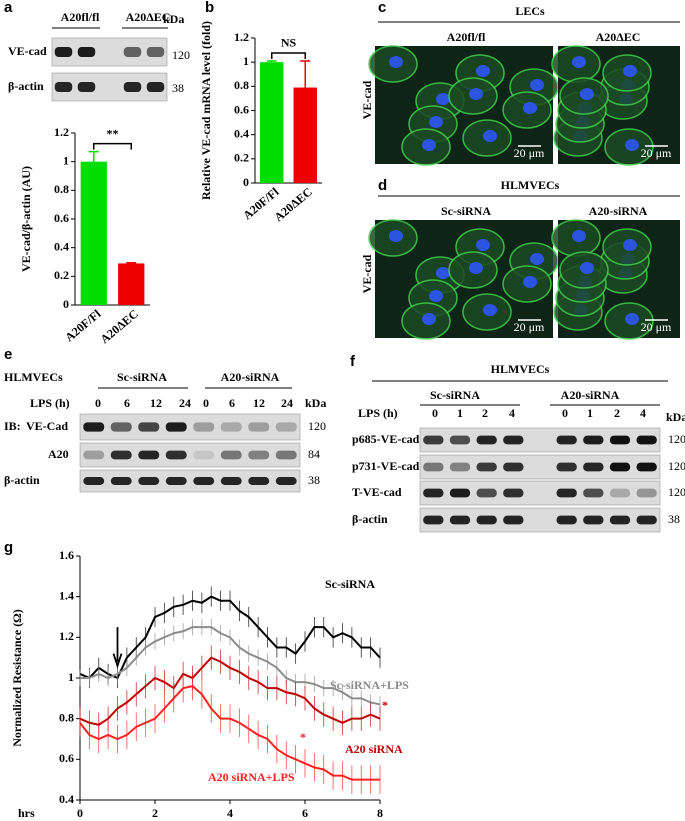 This screenshot has height=821, width=685. What do you see at coordinates (8, 8) in the screenshot?
I see `panel-label: a` at bounding box center [8, 8].